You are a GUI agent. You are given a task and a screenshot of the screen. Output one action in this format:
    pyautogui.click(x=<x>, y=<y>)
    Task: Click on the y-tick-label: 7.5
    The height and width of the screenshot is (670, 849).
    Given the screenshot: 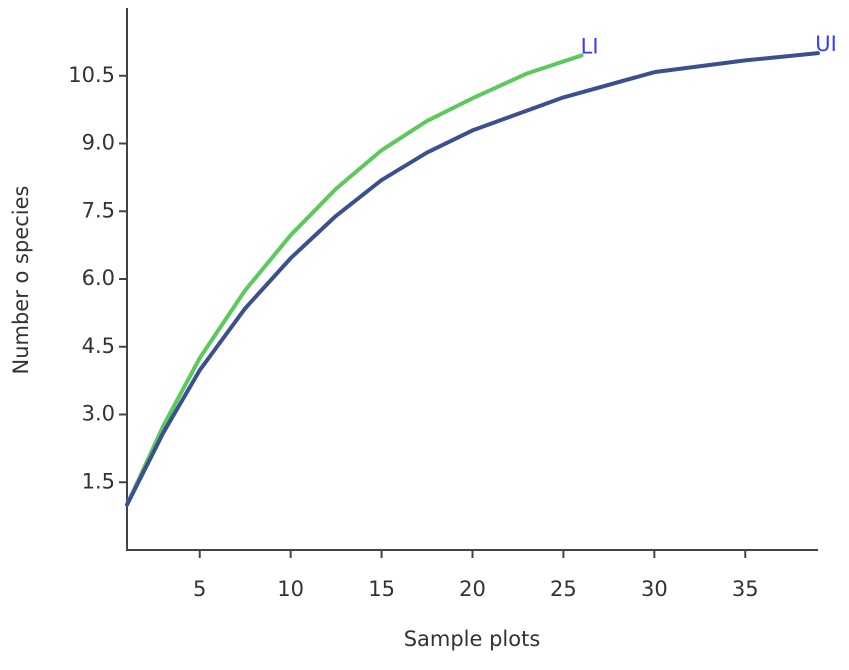 What is the action you would take?
    pyautogui.click(x=98, y=210)
    